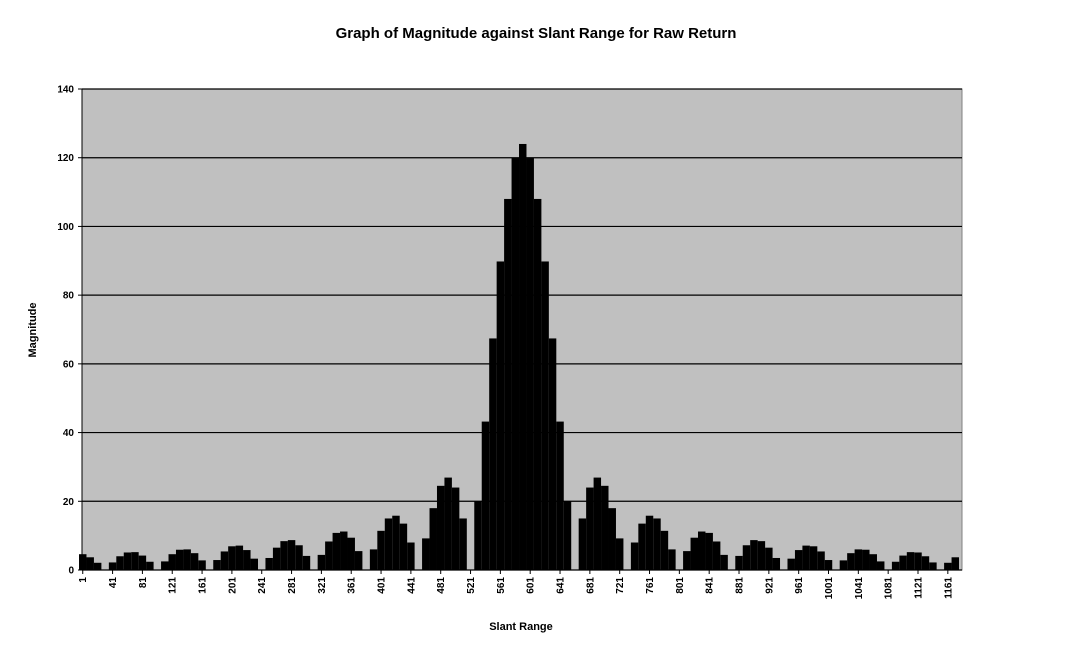 The height and width of the screenshot is (654, 1076). What do you see at coordinates (889, 588) in the screenshot?
I see `x-tick-label: 1081` at bounding box center [889, 588].